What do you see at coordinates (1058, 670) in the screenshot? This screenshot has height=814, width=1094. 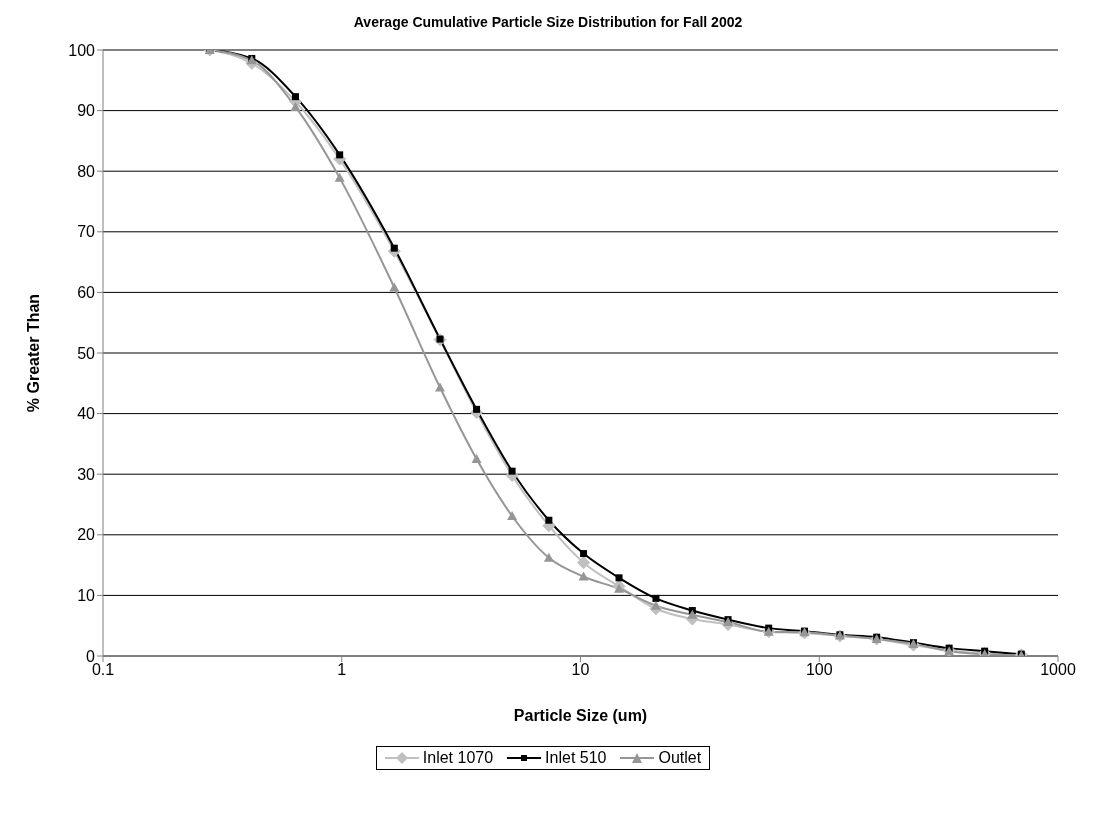 I see `x-tick-label: 1000` at bounding box center [1058, 670].